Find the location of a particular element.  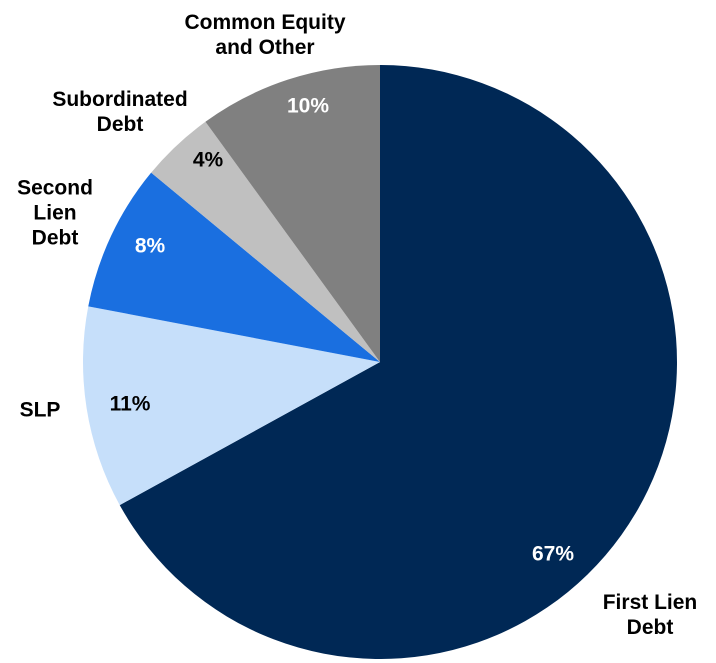

value-label: 11% is located at coordinates (130, 404).